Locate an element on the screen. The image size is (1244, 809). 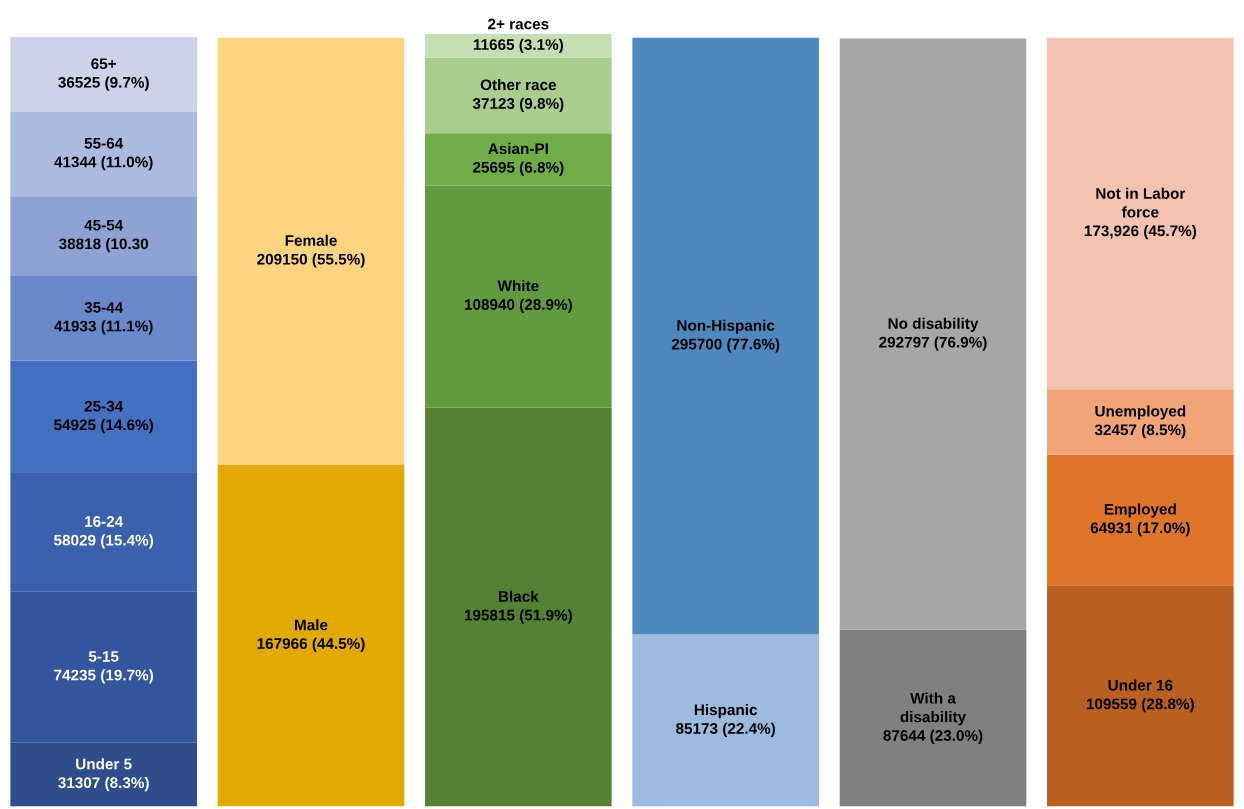
series-label: Under 5 is located at coordinates (104, 764).